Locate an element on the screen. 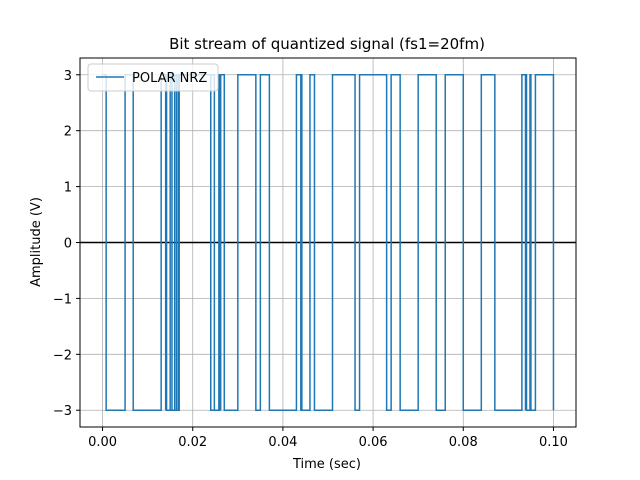 This screenshot has height=480, width=640. y-axis-ticks: −3 −2 −1 0 1 2 3 is located at coordinates (66, 244).